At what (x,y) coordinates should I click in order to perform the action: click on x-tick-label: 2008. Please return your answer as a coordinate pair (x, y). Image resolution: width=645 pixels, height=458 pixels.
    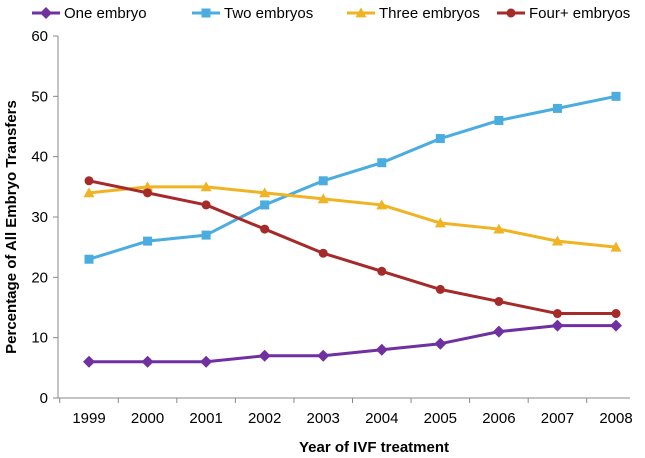
    Looking at the image, I should click on (615, 418).